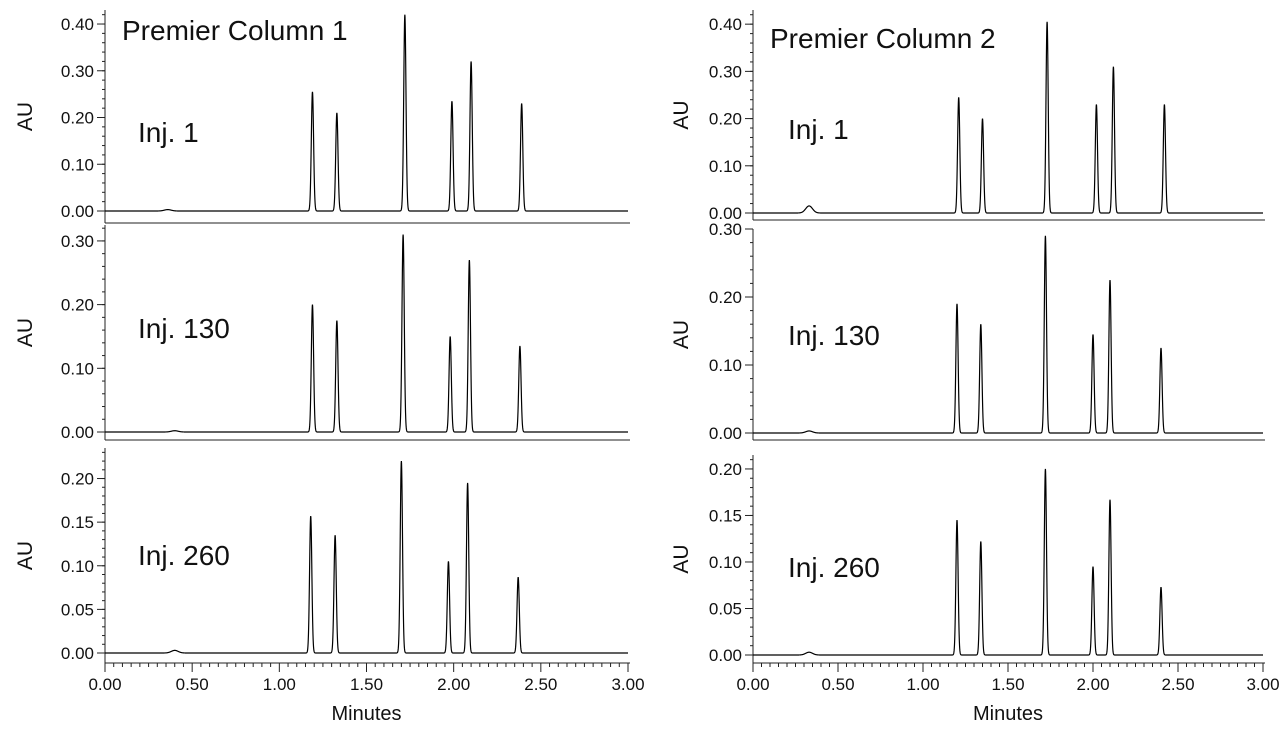  What do you see at coordinates (235, 30) in the screenshot?
I see `column-title: Premier Column 1` at bounding box center [235, 30].